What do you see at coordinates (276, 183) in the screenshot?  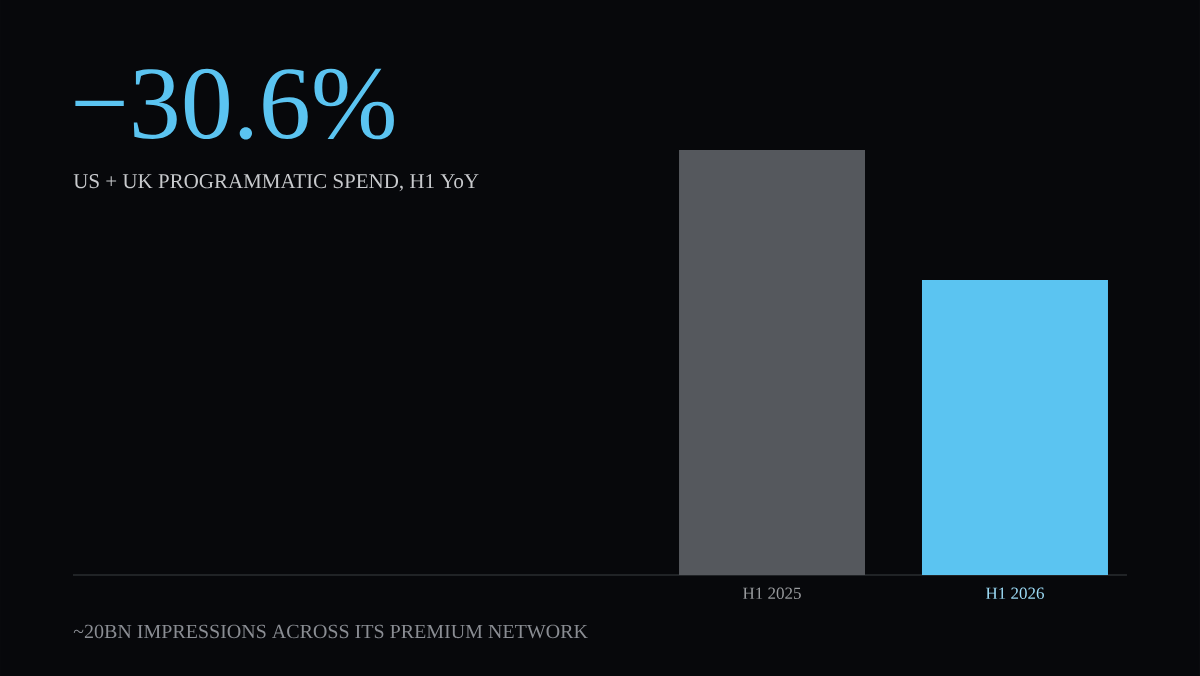 I see `text: US + UK PROGRAMMATIC SPEND, H1 YoY` at bounding box center [276, 183].